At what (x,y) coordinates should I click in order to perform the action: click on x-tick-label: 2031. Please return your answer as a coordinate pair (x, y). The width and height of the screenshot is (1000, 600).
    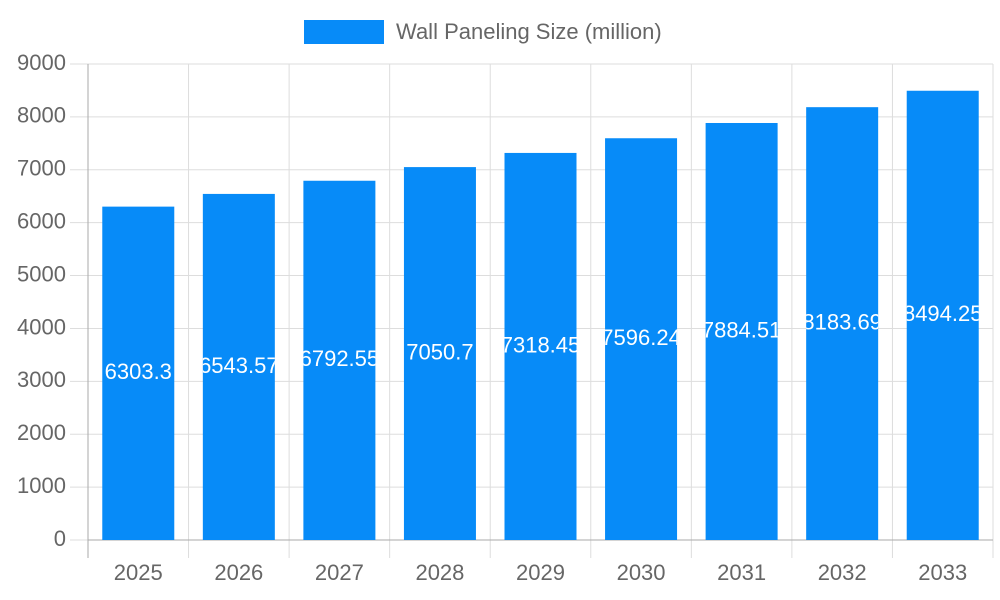
    Looking at the image, I should click on (741, 572).